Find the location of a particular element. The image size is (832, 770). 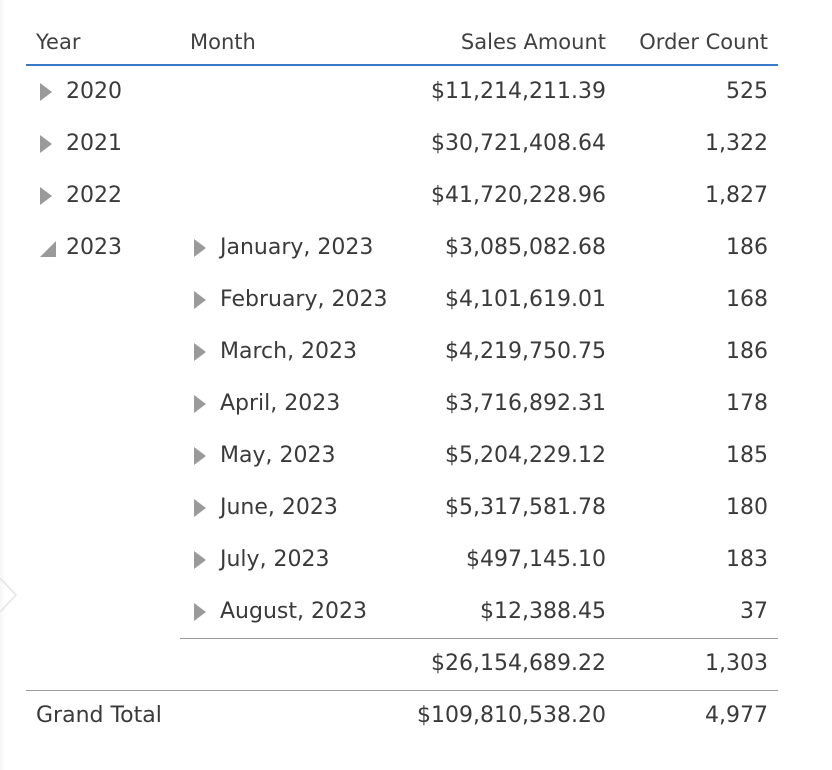

order-count-cell: 183 is located at coordinates (747, 559).